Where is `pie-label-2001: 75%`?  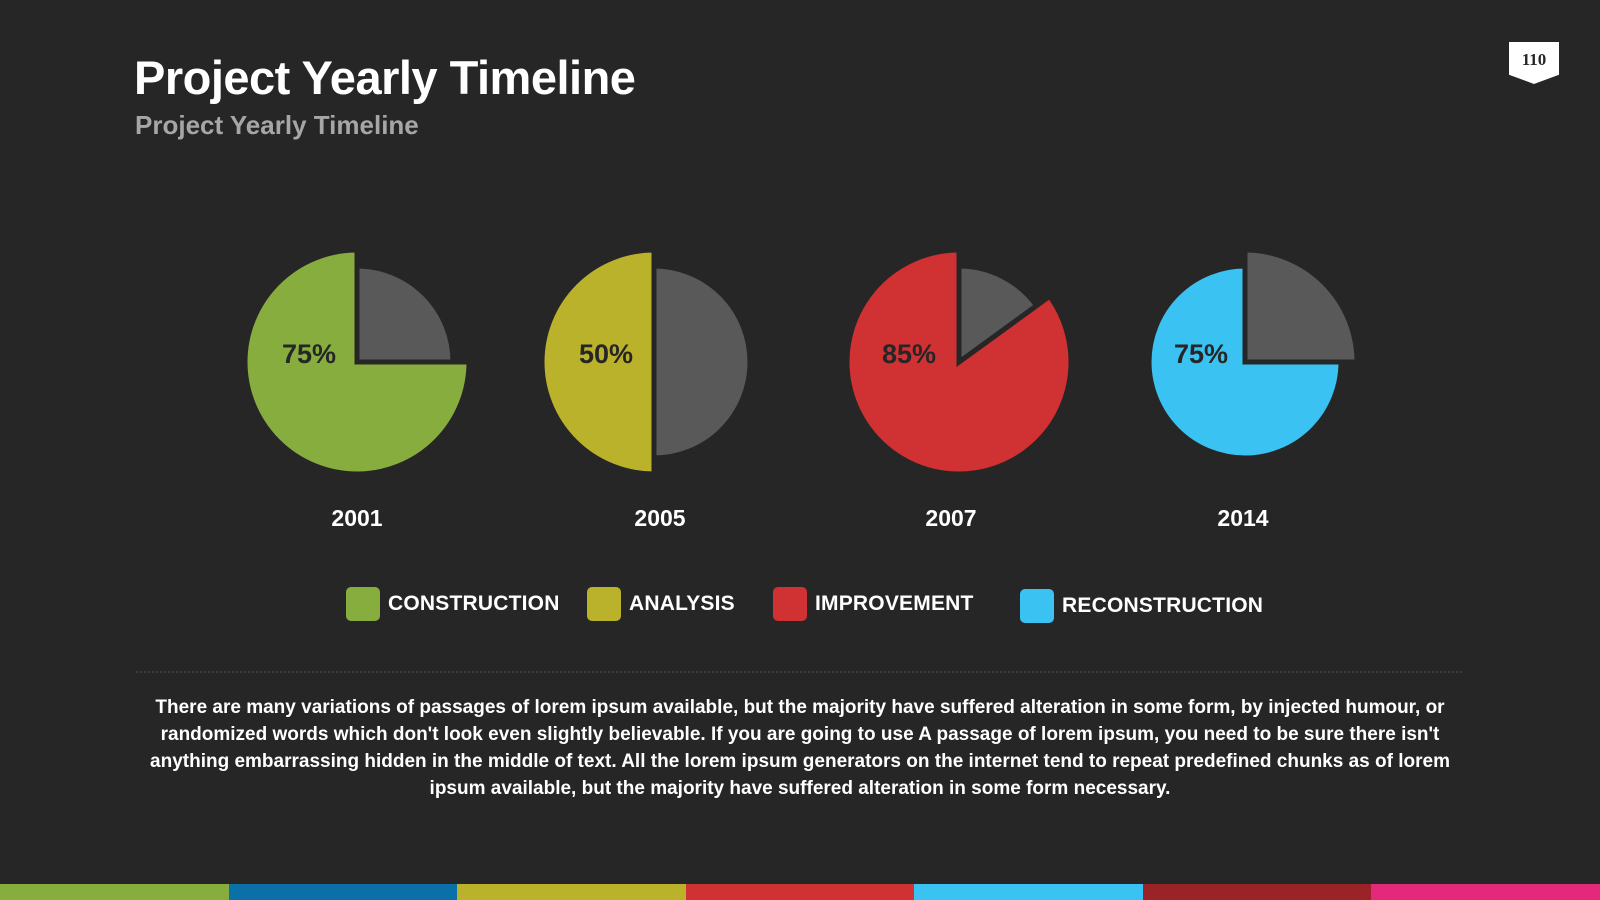 pie-label-2001: 75% is located at coordinates (309, 354).